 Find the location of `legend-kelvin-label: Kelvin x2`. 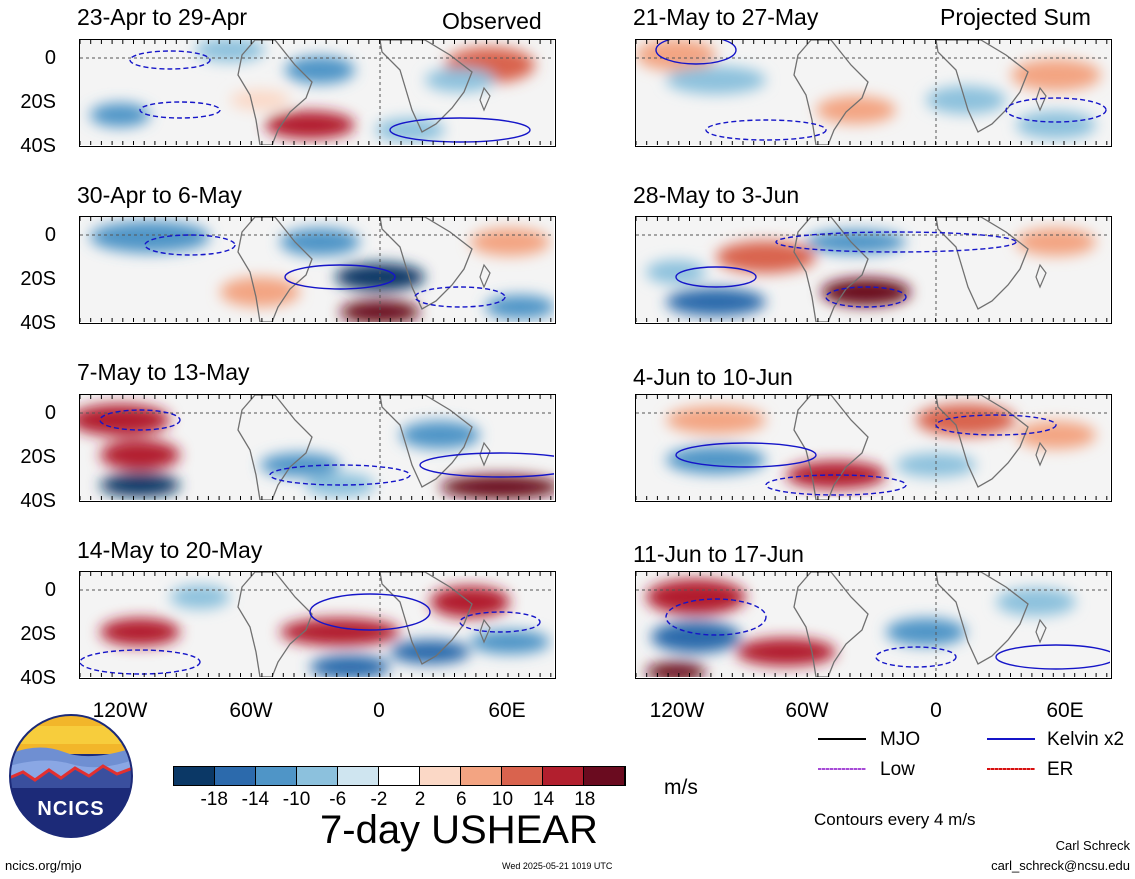

legend-kelvin-label: Kelvin x2 is located at coordinates (1086, 739).